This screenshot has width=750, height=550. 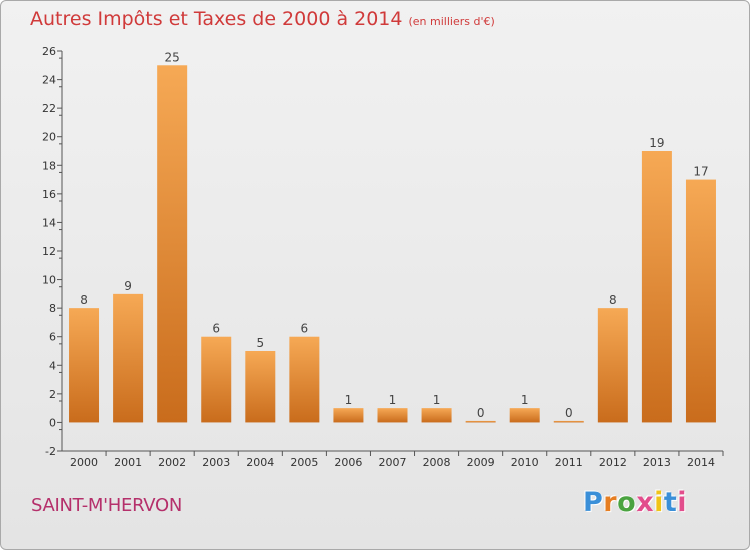 I want to click on data-label-2001: 9, so click(x=128, y=286).